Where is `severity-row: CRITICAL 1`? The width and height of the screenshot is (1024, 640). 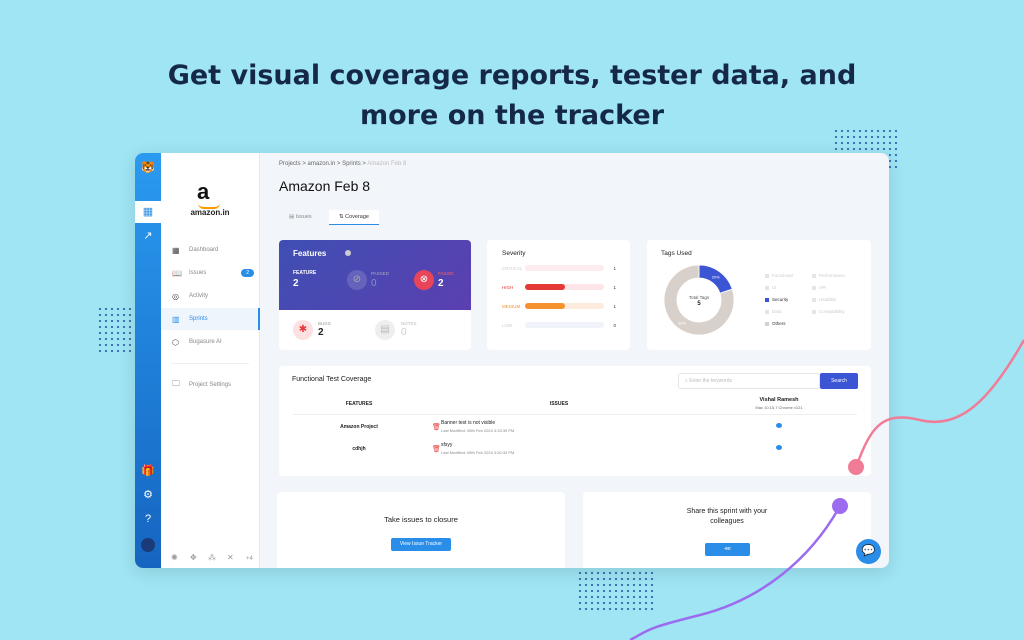
severity-row: CRITICAL 1 is located at coordinates (559, 268).